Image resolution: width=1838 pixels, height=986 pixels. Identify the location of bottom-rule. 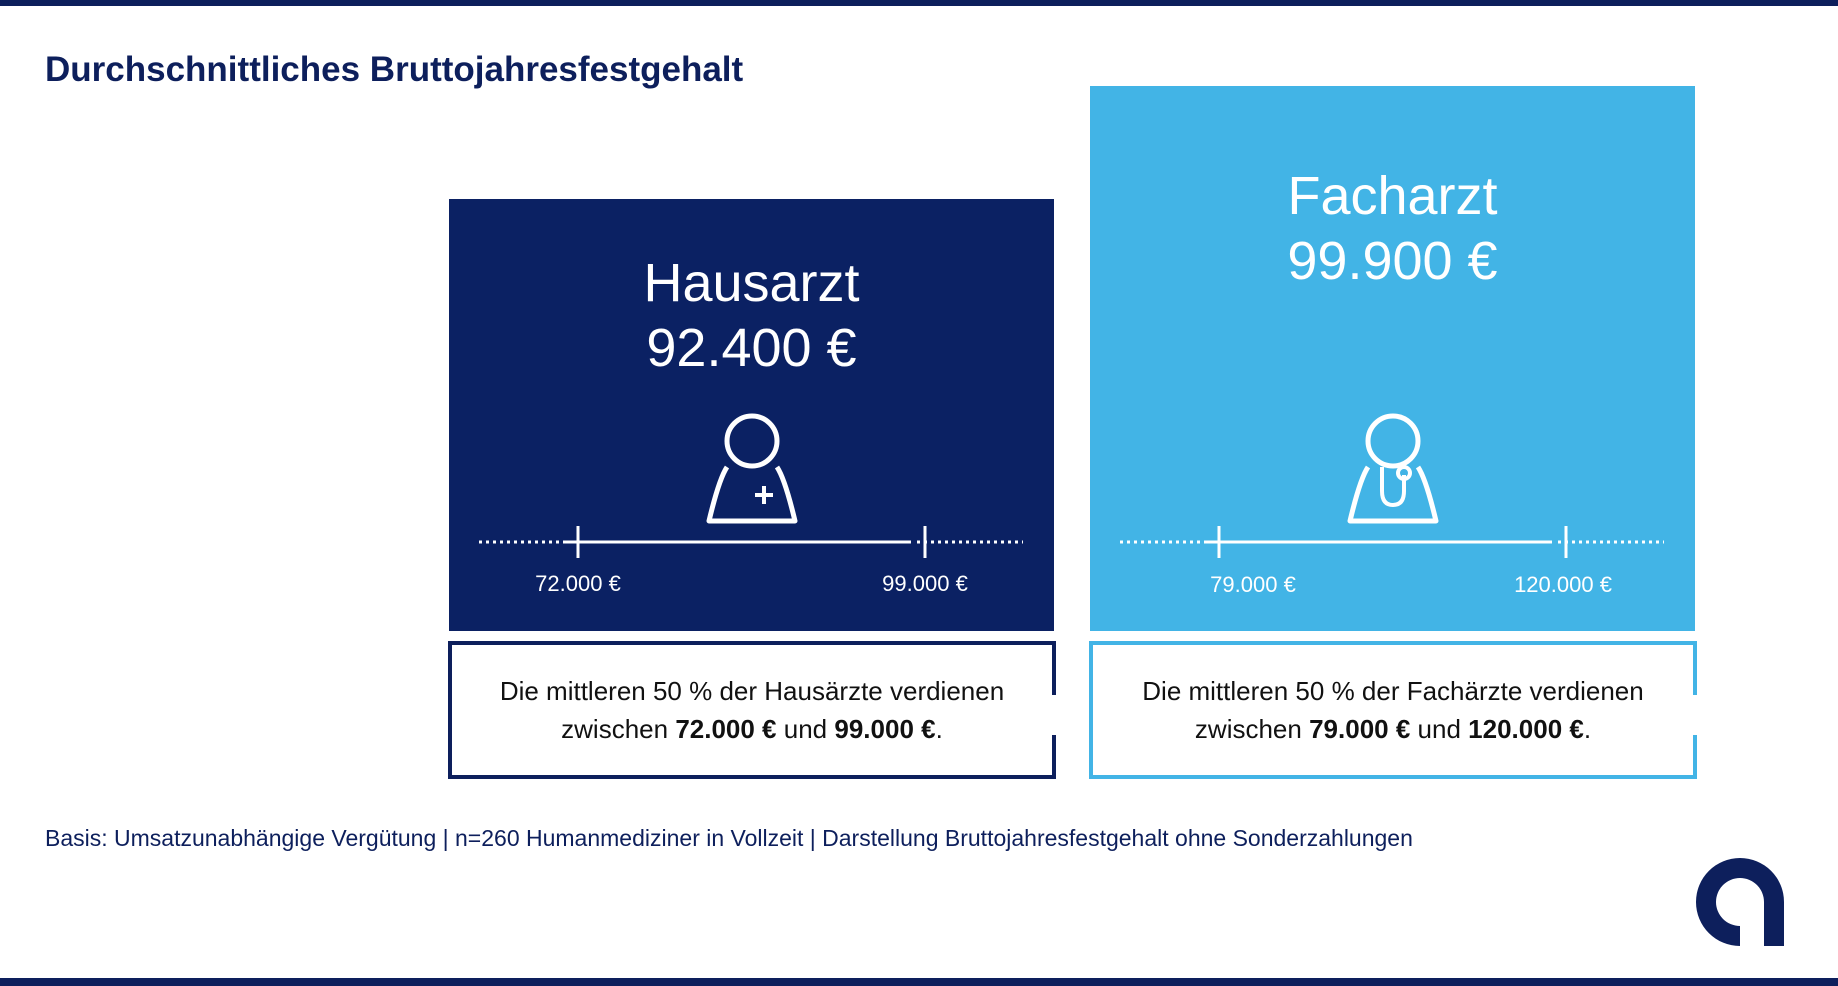
(919, 982).